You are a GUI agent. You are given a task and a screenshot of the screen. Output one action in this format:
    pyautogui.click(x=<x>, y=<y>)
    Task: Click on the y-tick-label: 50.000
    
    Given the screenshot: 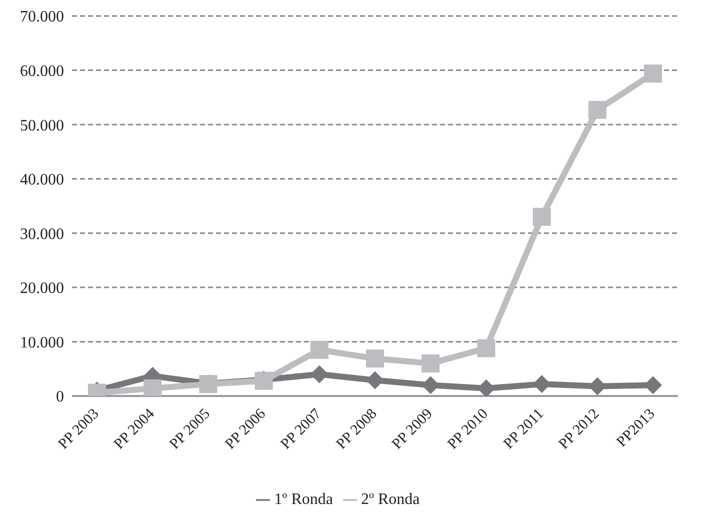 What is the action you would take?
    pyautogui.click(x=42, y=125)
    